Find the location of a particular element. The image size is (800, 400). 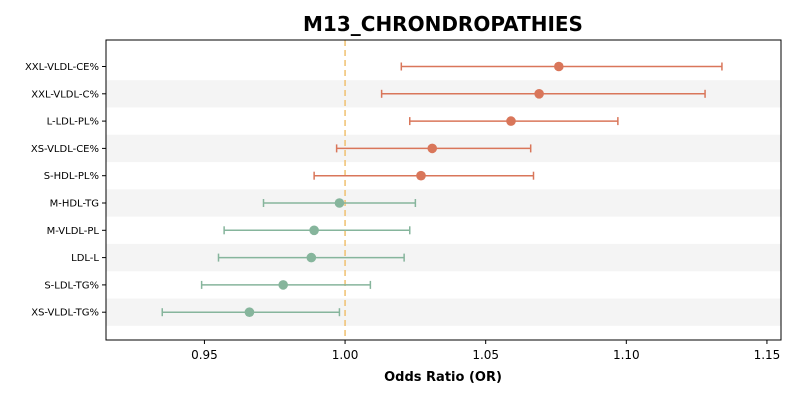

y-tick-label: S-LDL-TG% is located at coordinates (71, 285).